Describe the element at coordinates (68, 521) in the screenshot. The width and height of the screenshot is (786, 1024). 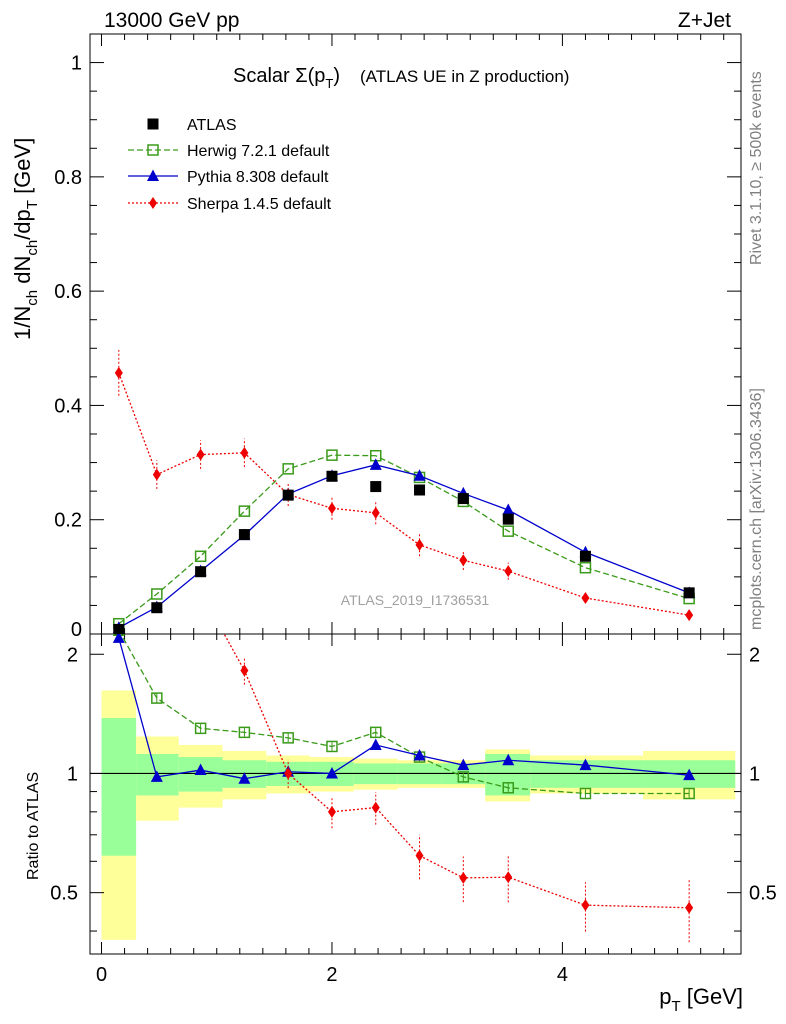
I see `y-tick-label: 0.2` at that location.